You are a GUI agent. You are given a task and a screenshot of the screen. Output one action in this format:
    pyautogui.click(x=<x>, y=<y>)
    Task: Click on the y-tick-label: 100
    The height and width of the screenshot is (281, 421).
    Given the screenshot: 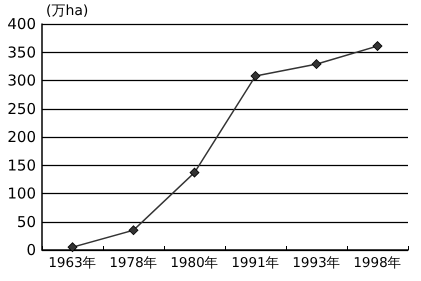 What is the action you would take?
    pyautogui.click(x=21, y=193)
    